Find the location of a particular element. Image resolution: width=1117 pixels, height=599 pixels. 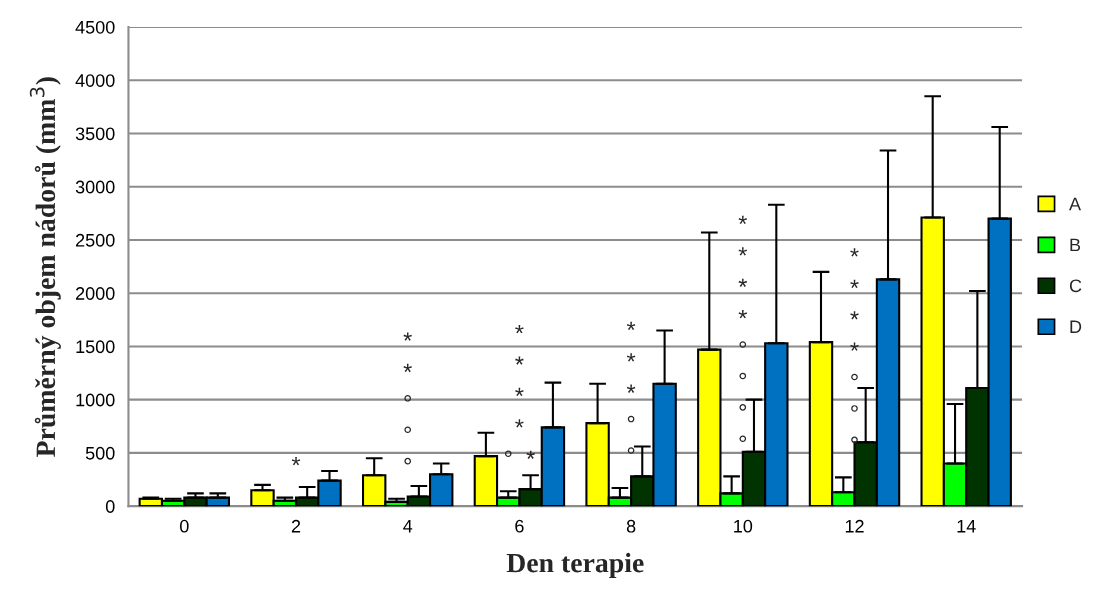

legend-label: C is located at coordinates (1075, 286).